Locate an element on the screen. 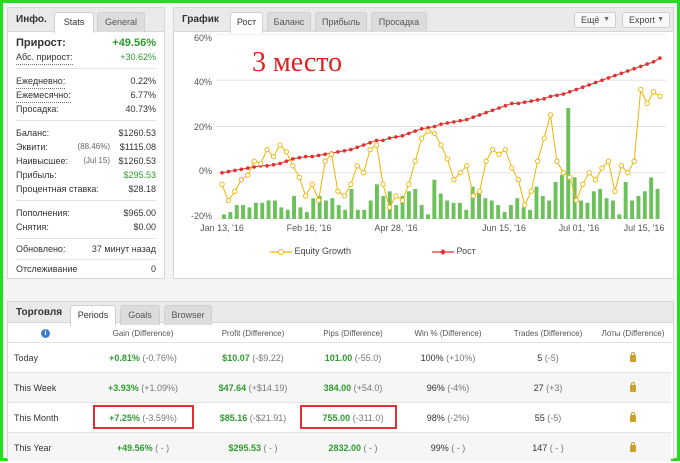 This screenshot has width=680, height=463. tab-periods: Periods is located at coordinates (93, 315).